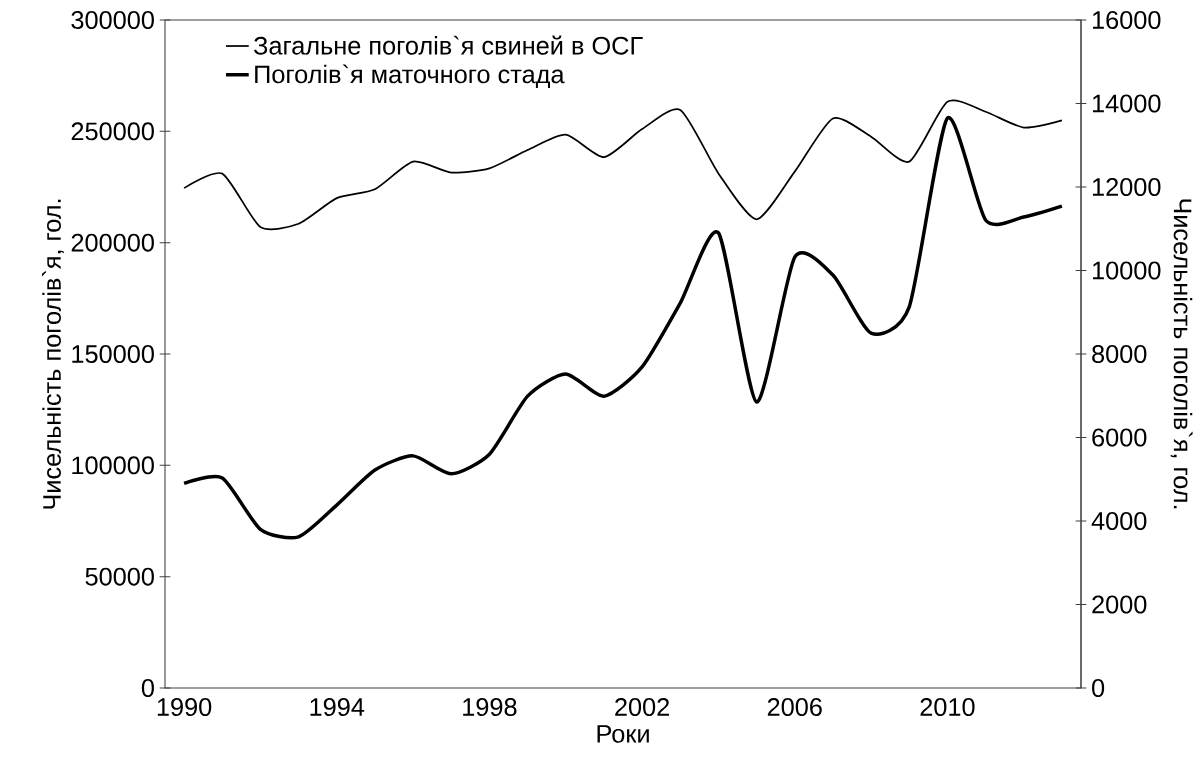 The image size is (1203, 776). I want to click on y-tick-label: 250000, so click(112, 131).